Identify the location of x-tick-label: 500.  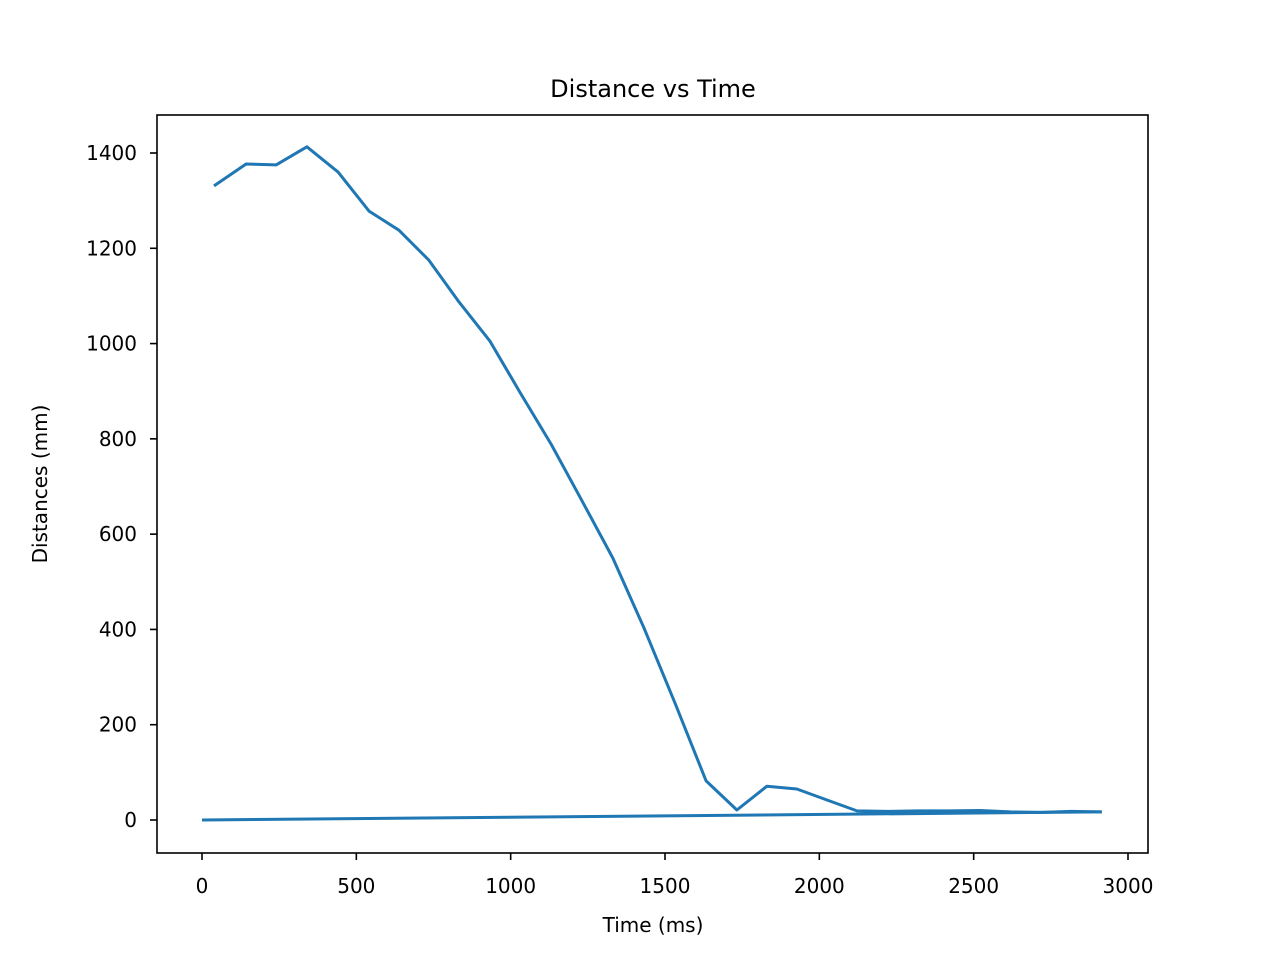
(356, 886).